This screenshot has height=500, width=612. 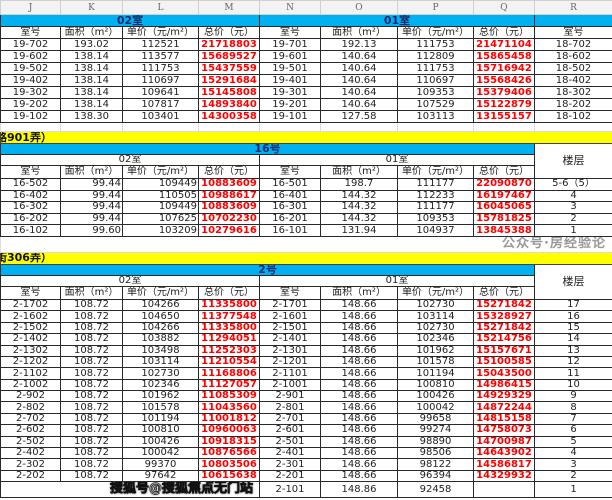 I want to click on total-price-cell: 14643902, so click(x=504, y=453).